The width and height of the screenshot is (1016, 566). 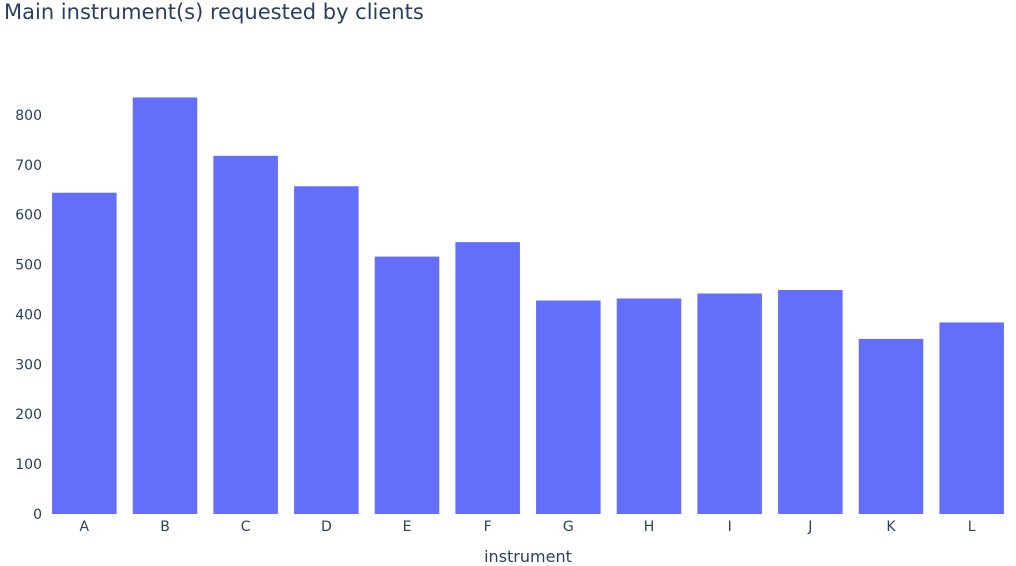 I want to click on y-tick-label-300: 300, so click(x=28, y=365).